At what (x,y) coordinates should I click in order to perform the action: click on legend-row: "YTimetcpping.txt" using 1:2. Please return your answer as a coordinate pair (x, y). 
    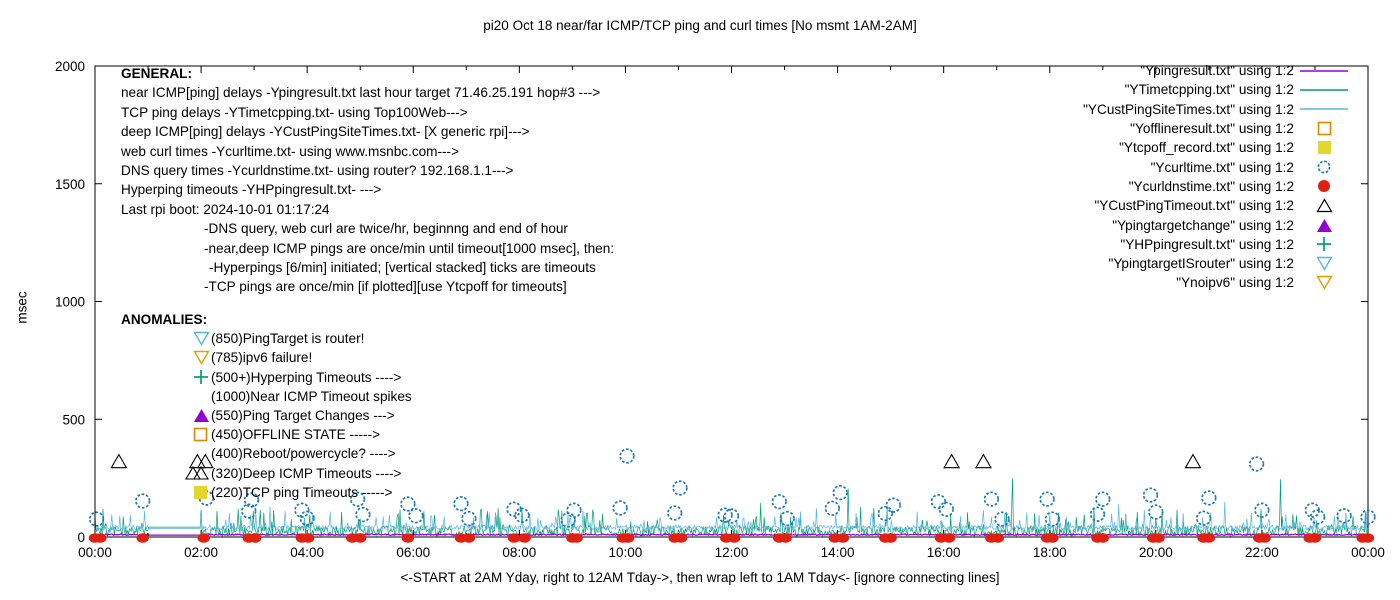
    Looking at the image, I should click on (1218, 89).